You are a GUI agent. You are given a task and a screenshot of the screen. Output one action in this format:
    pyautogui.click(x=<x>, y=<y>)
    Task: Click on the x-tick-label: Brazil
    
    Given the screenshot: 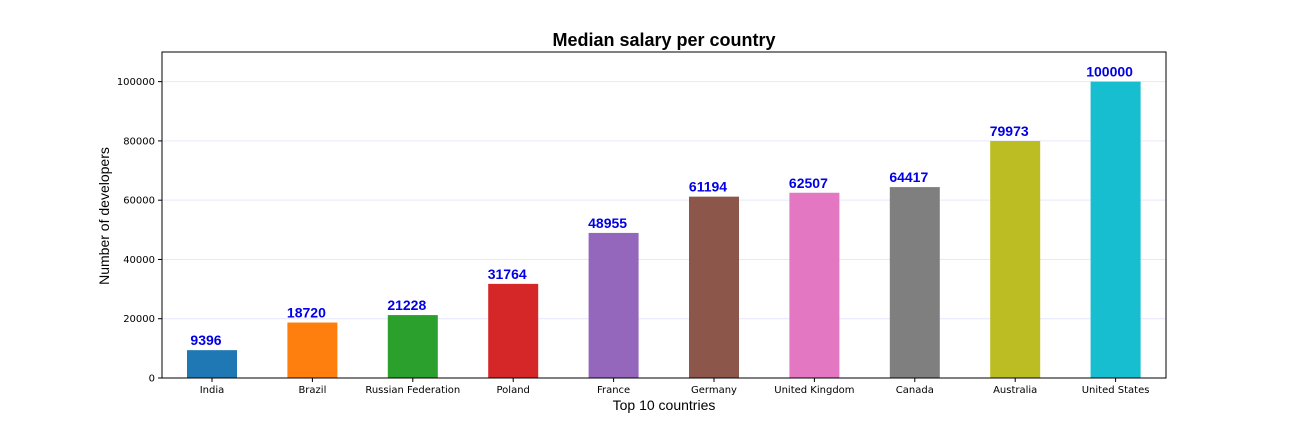 What is the action you would take?
    pyautogui.click(x=312, y=390)
    